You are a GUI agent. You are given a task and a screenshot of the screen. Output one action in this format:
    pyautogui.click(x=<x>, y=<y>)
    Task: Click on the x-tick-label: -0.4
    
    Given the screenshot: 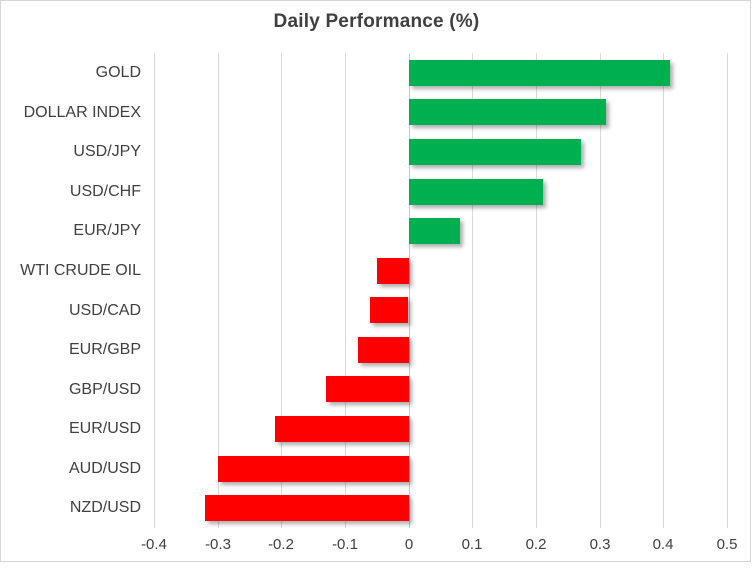 What is the action you would take?
    pyautogui.click(x=154, y=544)
    